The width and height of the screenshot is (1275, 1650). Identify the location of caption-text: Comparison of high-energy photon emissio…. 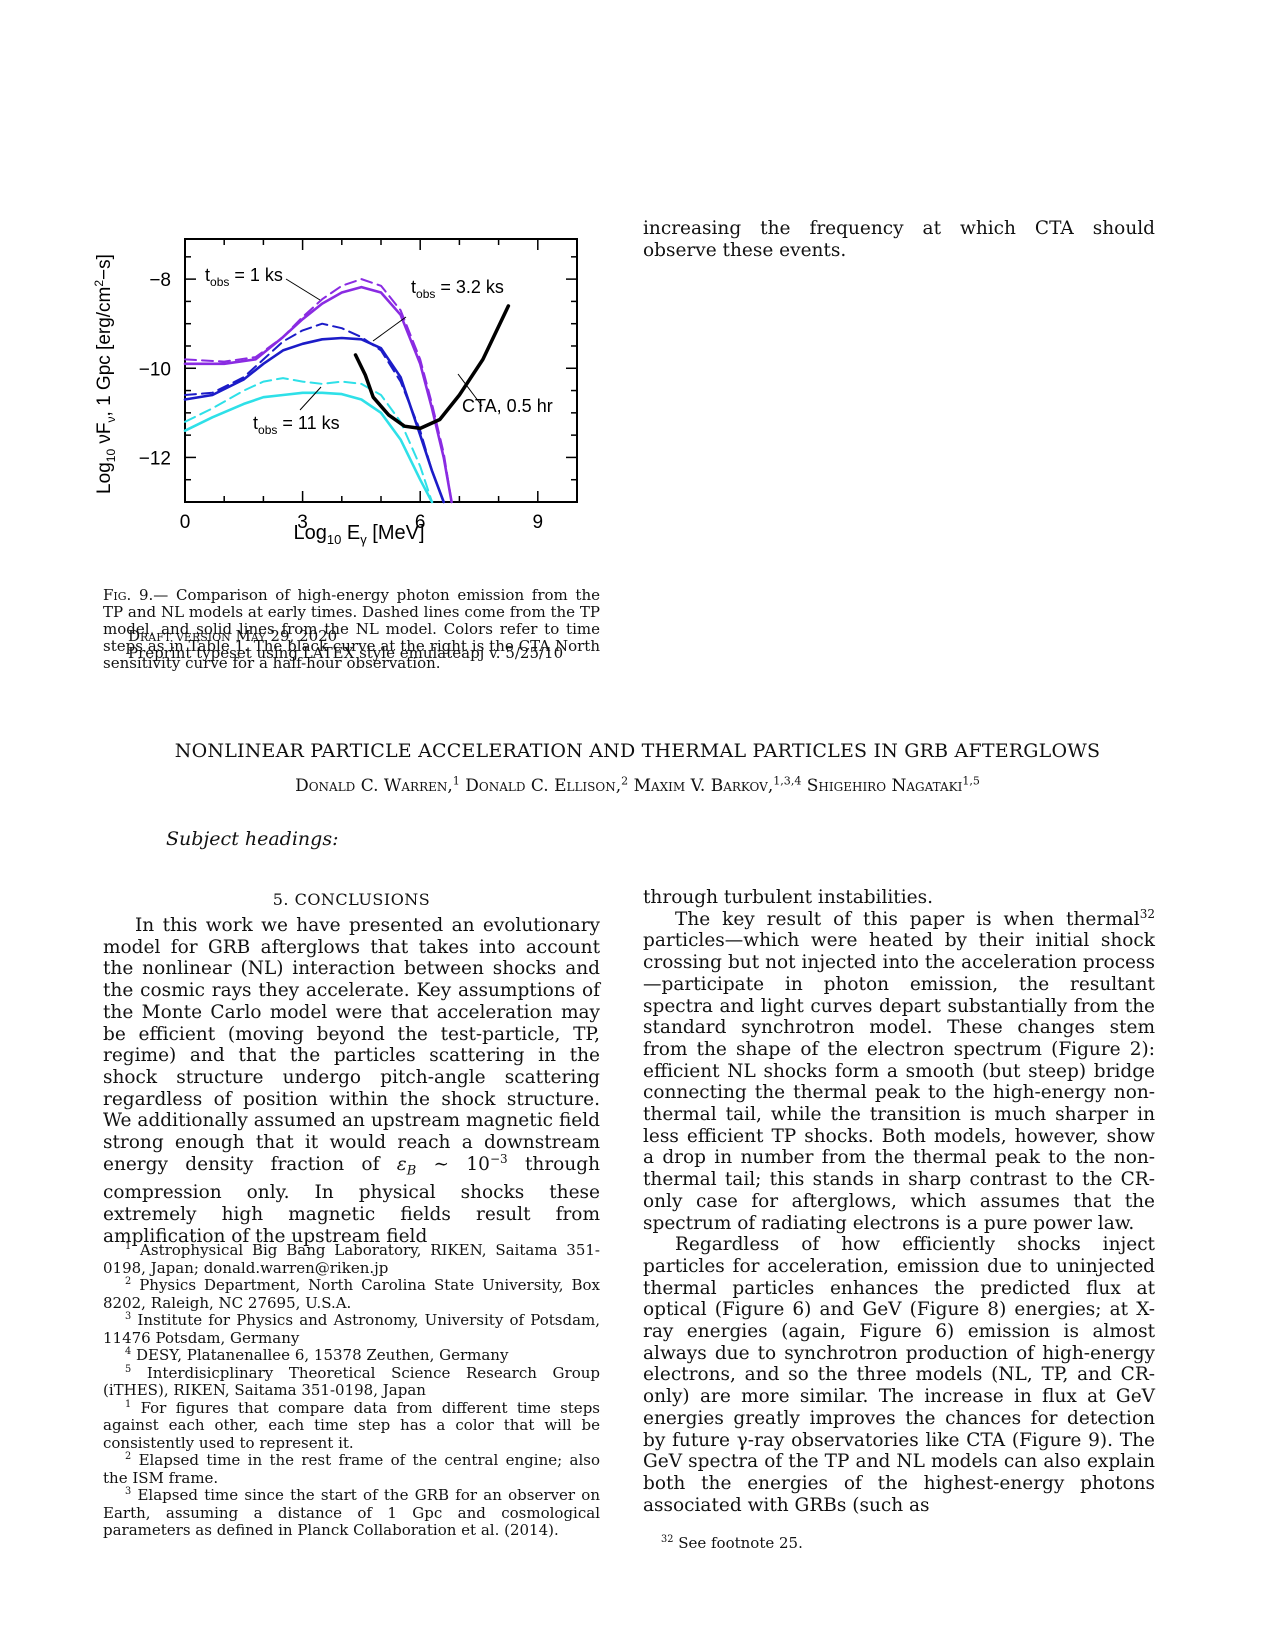
(351, 629).